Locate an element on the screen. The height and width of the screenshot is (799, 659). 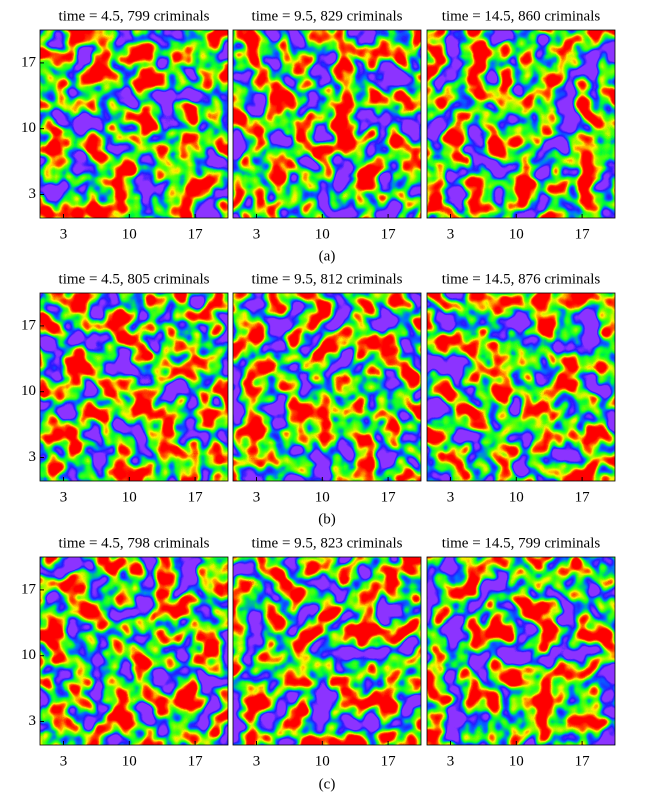
panel: time = 9.5, 823 criminals 3 10 17 is located at coordinates (327, 652).